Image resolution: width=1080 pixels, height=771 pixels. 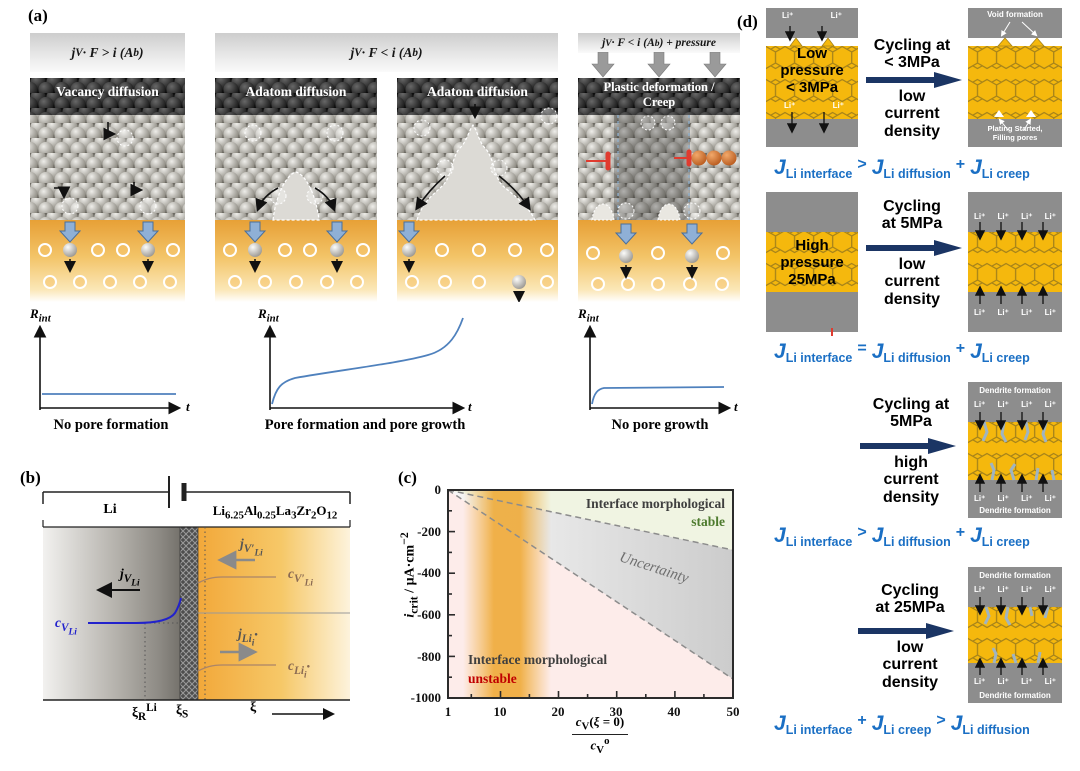 What do you see at coordinates (600, 744) in the screenshot?
I see `c-xlabel-denominator: cVo` at bounding box center [600, 744].